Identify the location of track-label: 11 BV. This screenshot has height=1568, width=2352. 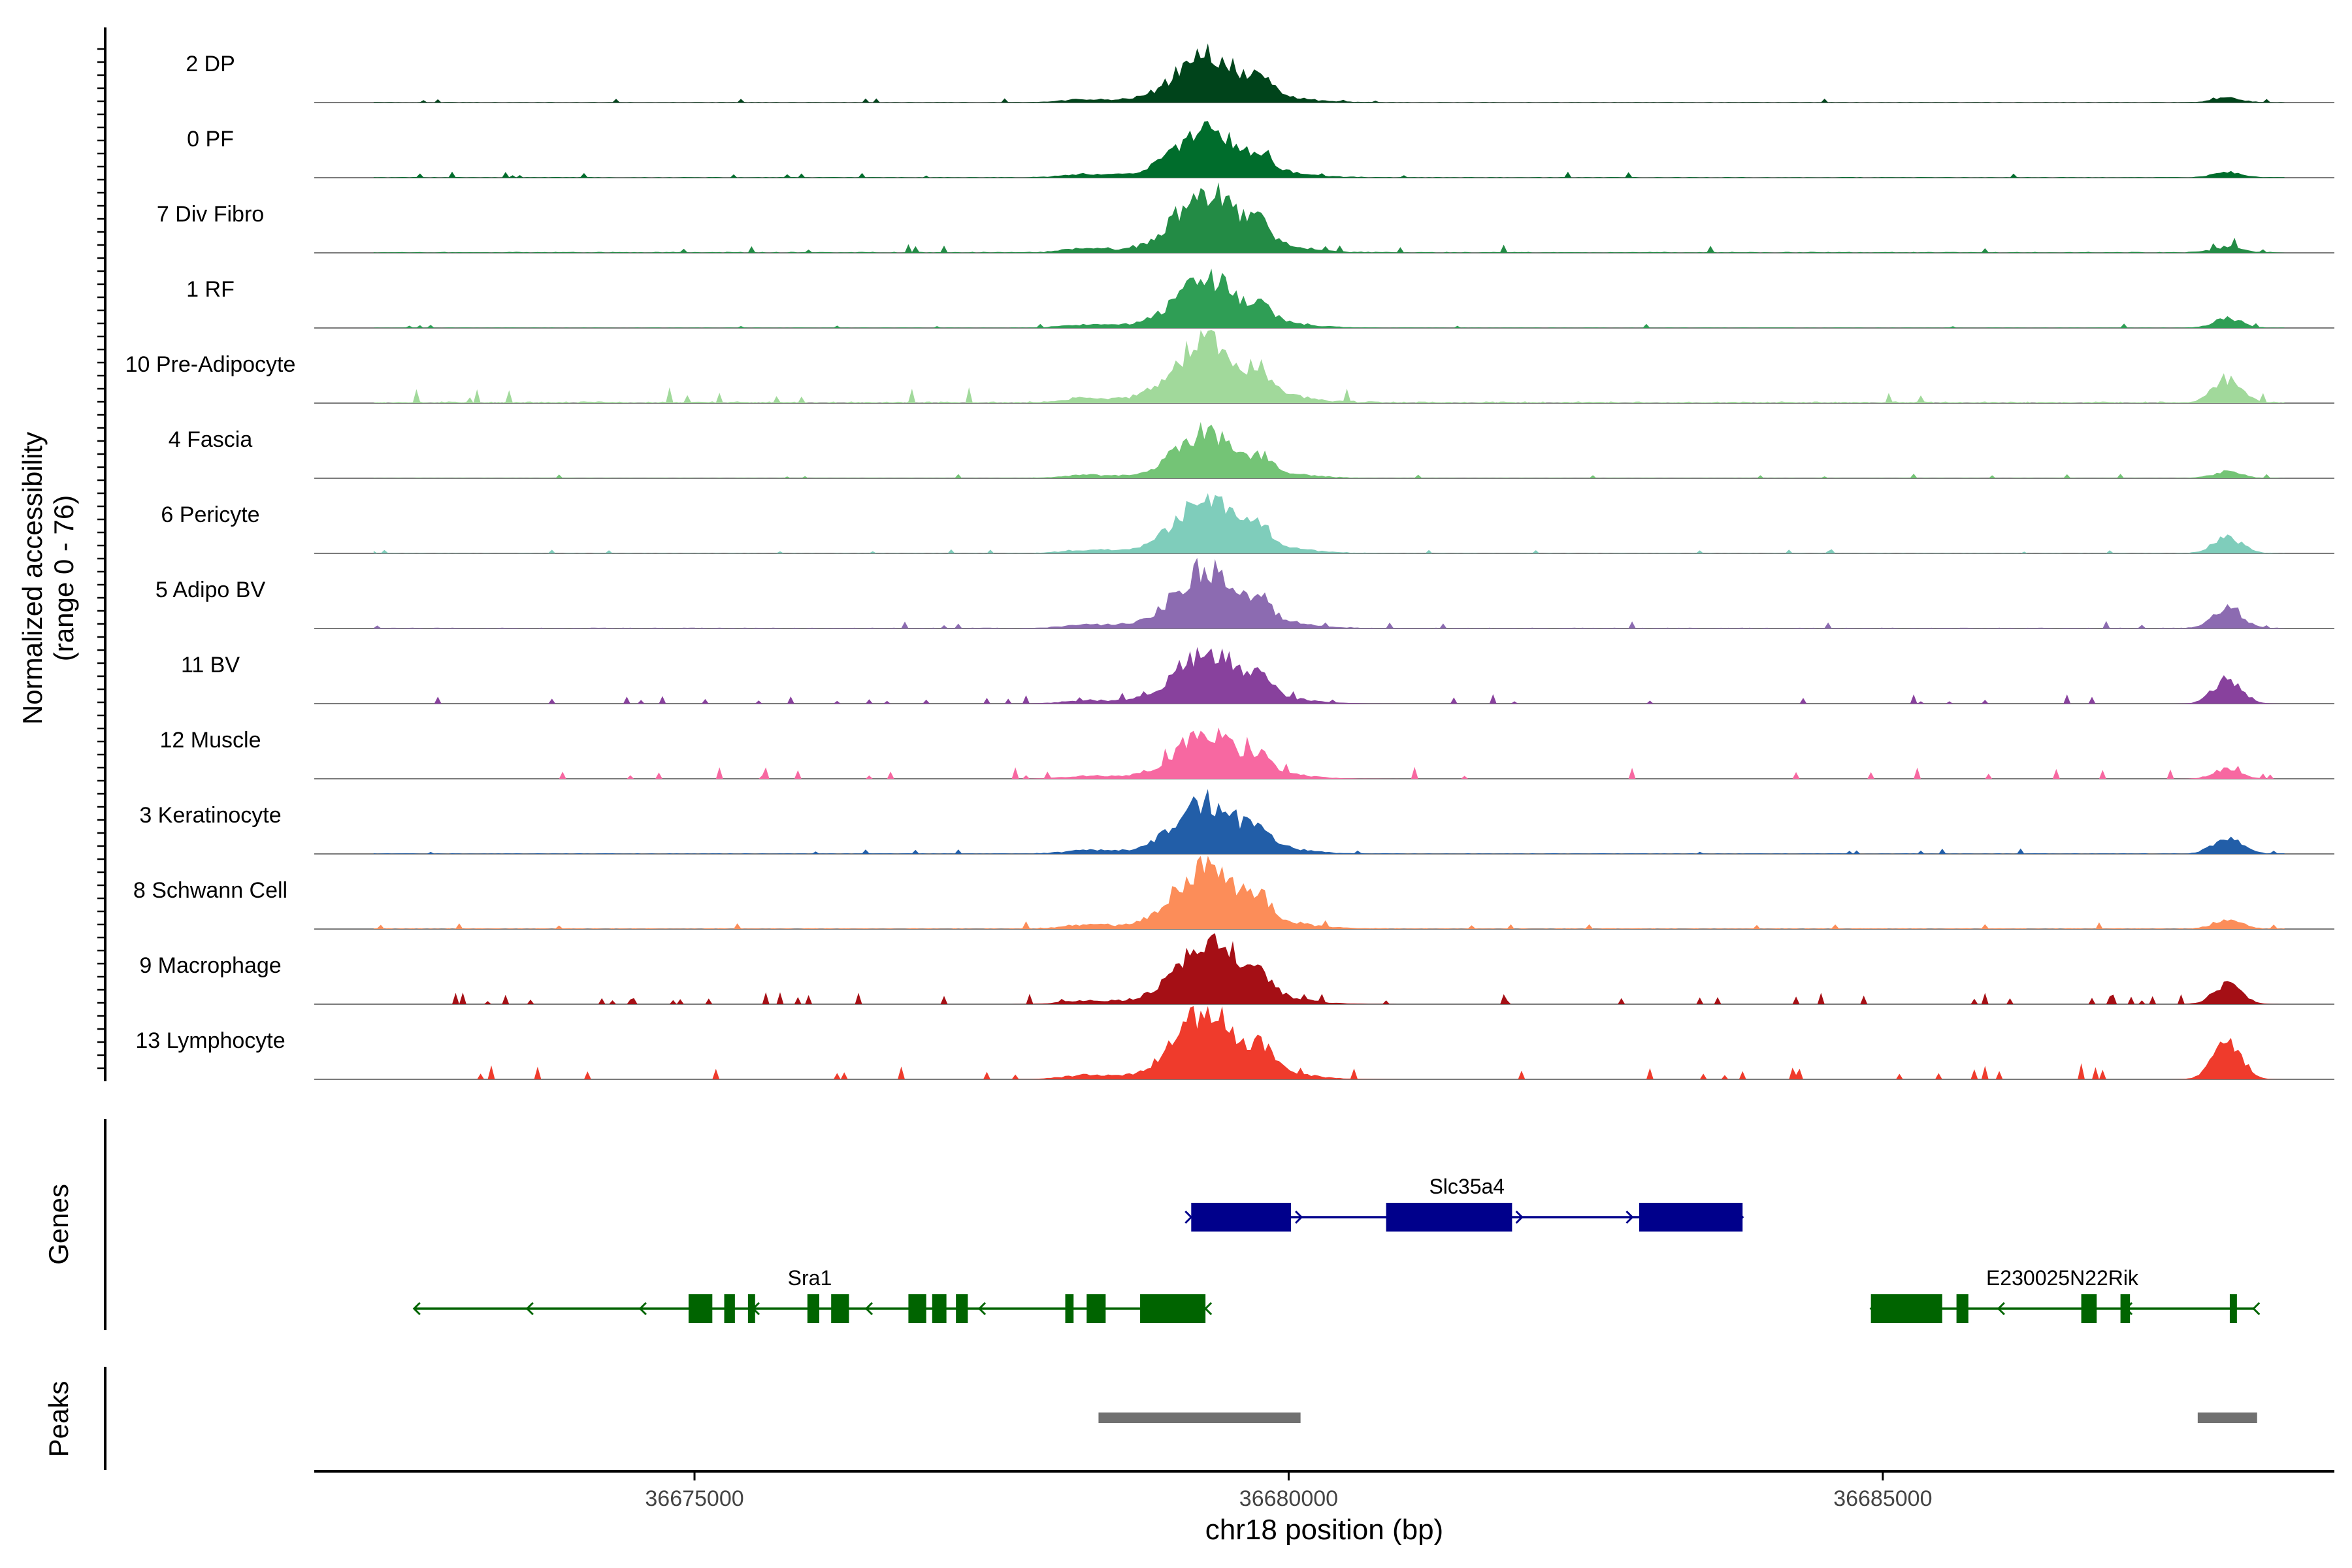
(210, 665).